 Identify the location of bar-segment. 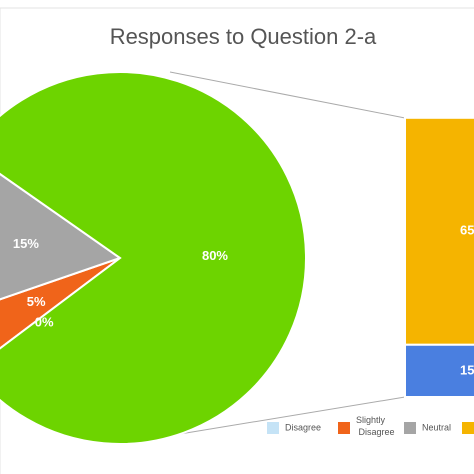
(439, 231).